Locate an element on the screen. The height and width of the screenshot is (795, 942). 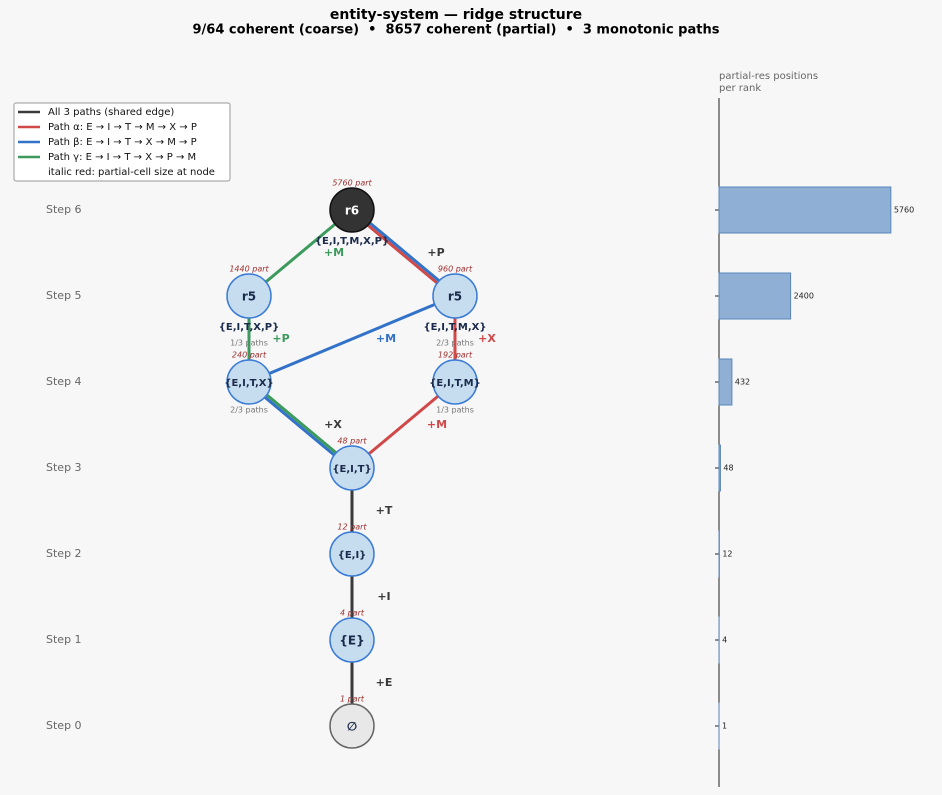
panel-title: partial-res positions per rank is located at coordinates (768, 82).